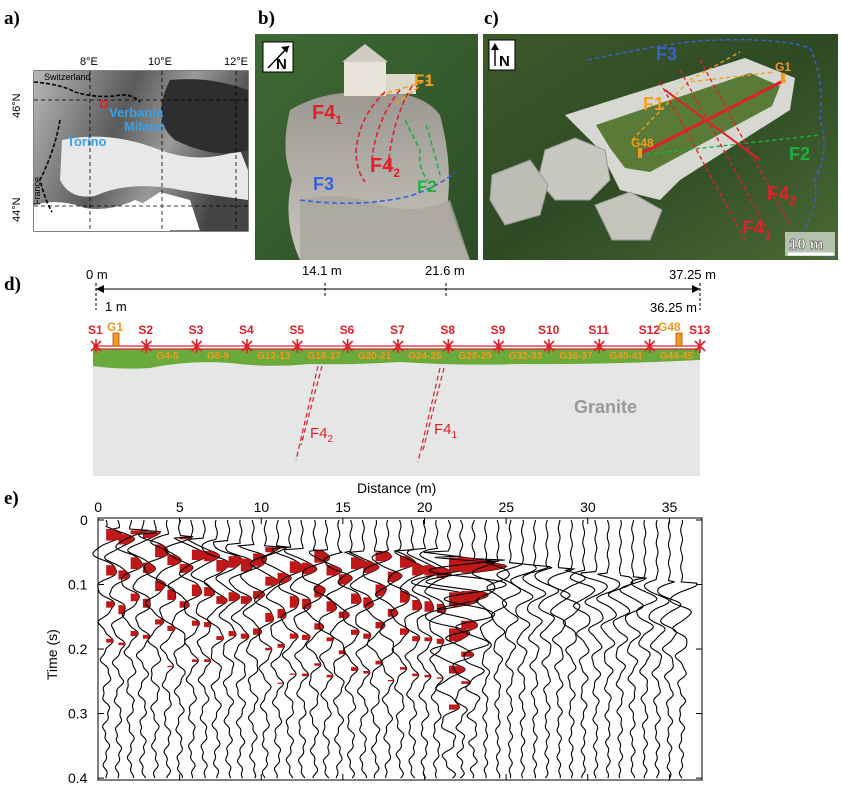 This screenshot has width=842, height=786. What do you see at coordinates (397, 330) in the screenshot?
I see `source-shot-label: S7` at bounding box center [397, 330].